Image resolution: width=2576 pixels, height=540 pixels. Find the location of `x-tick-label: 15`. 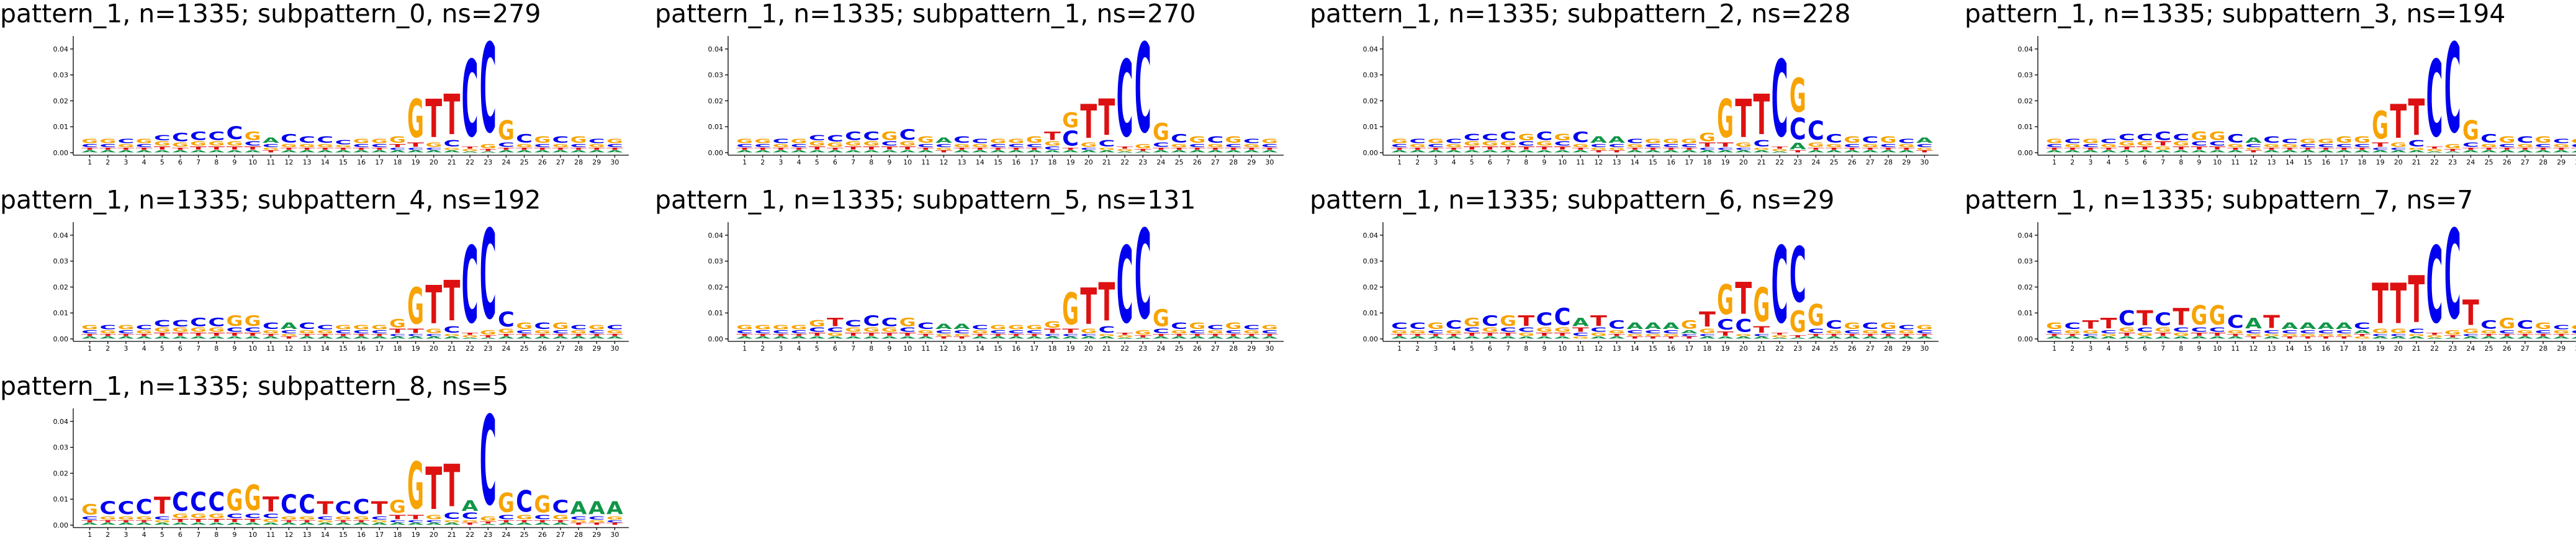

x-tick-label: 15 is located at coordinates (1653, 349).